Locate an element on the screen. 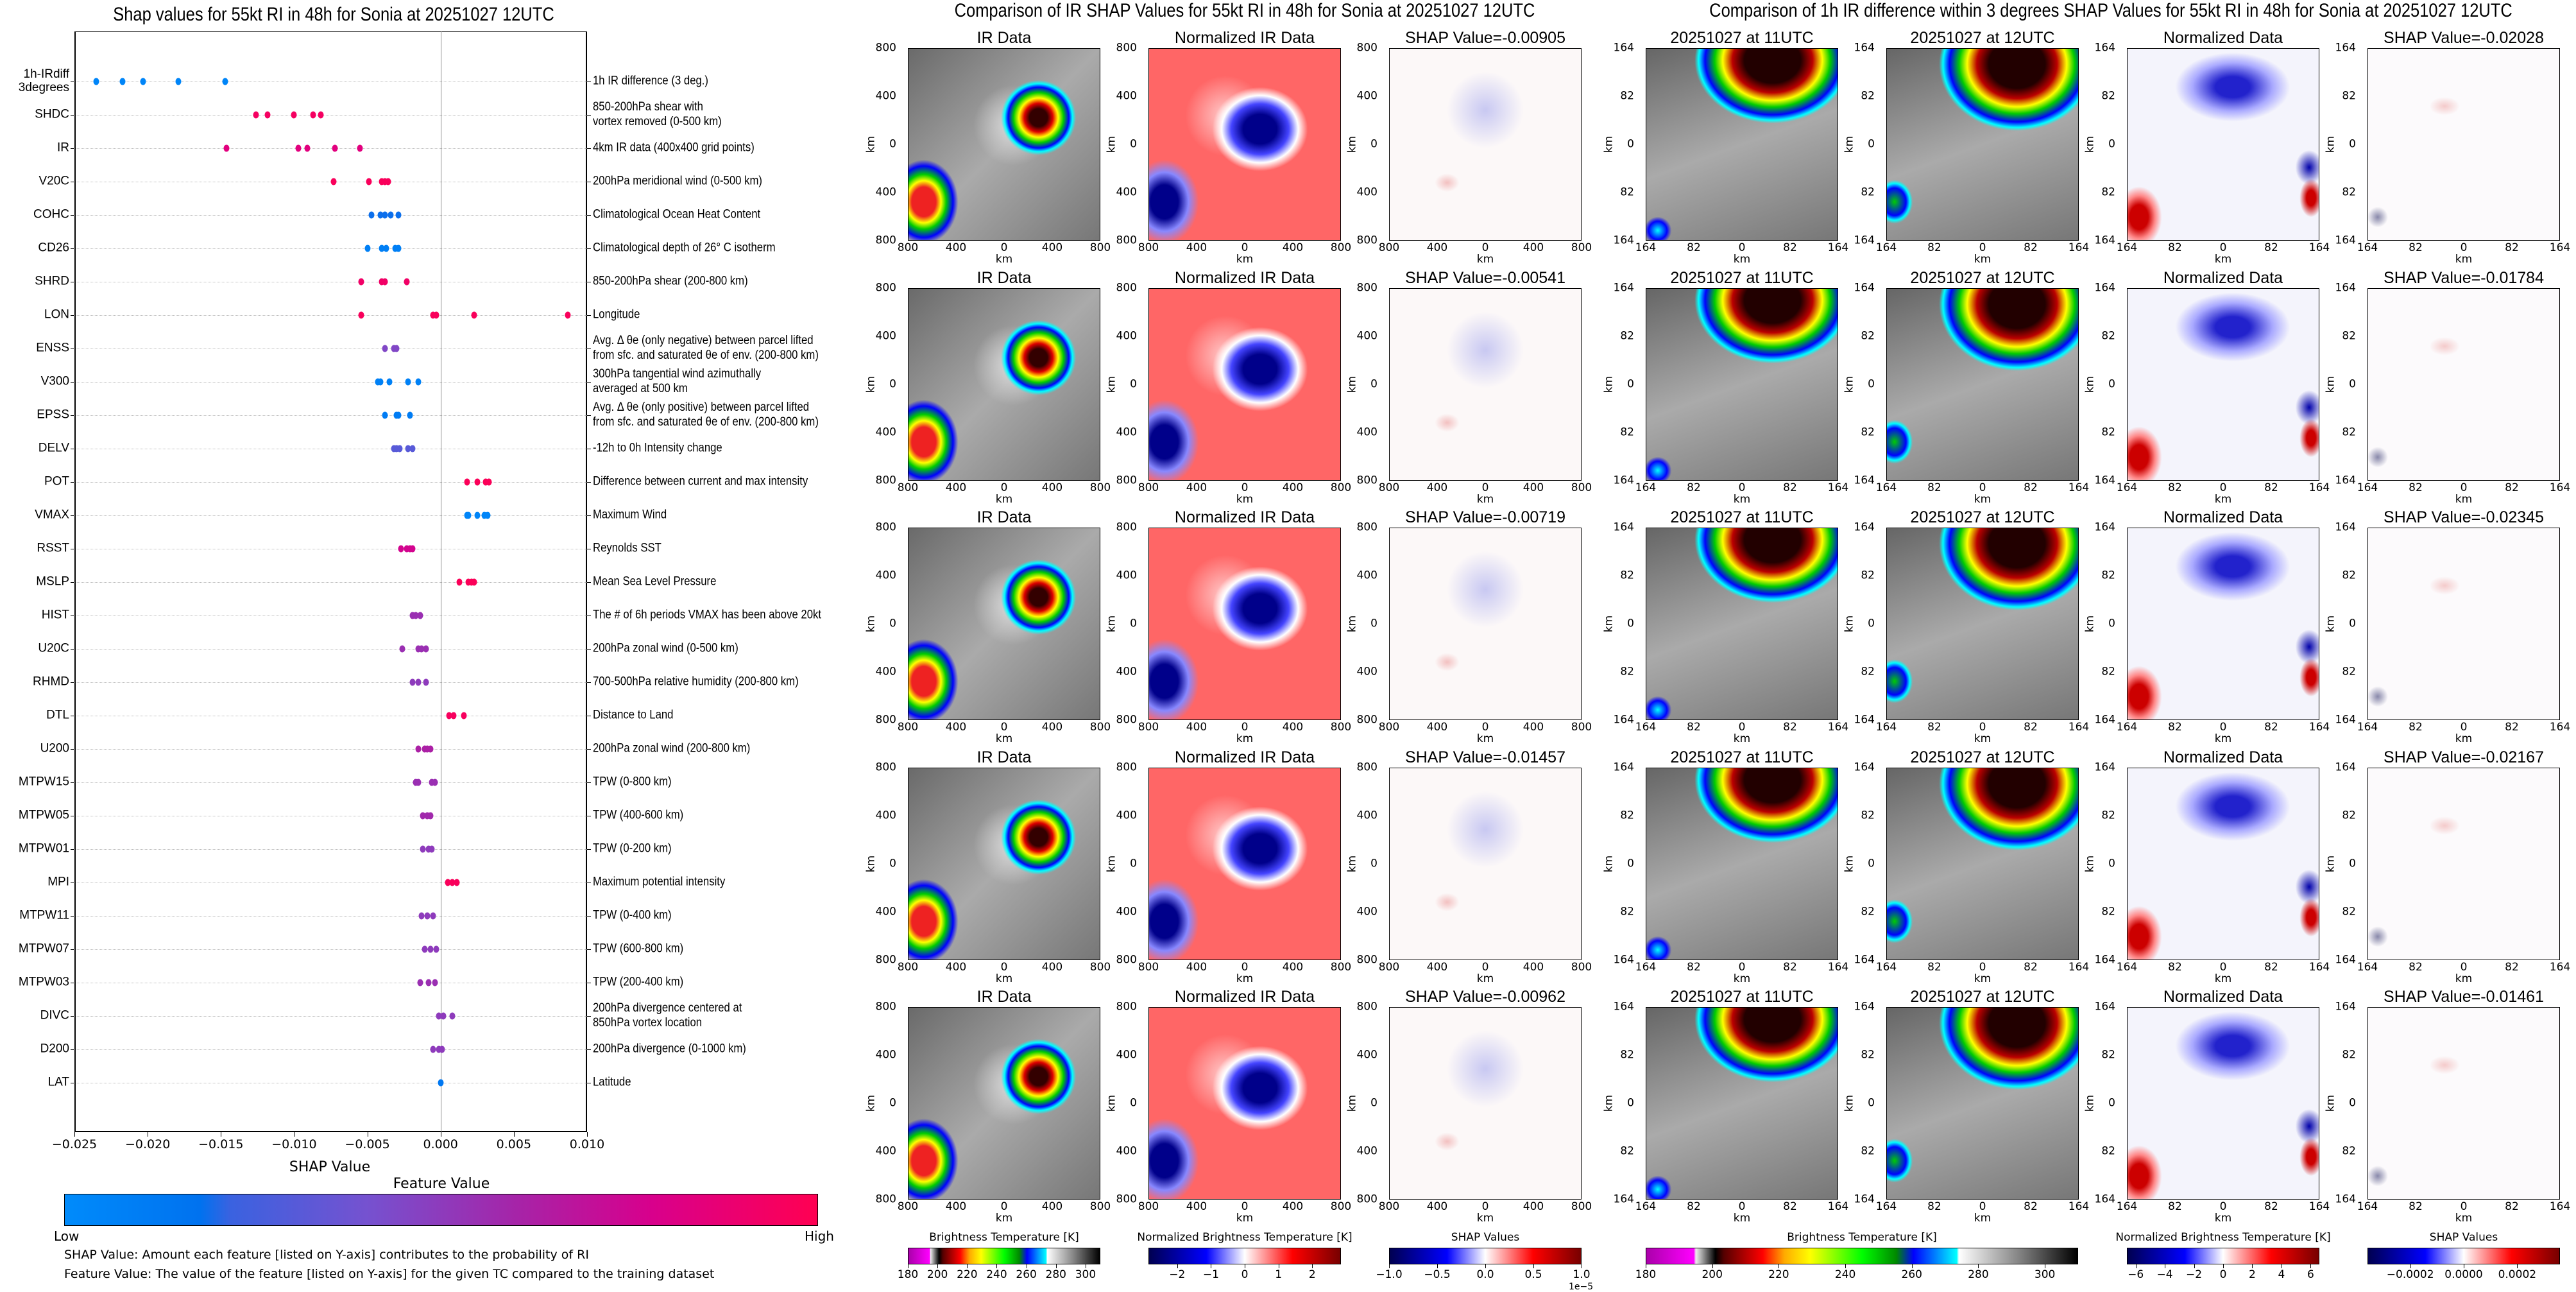 Image resolution: width=2576 pixels, height=1292 pixels. feature-description: 200hPa zonal wind (0-500 km) is located at coordinates (665, 648).